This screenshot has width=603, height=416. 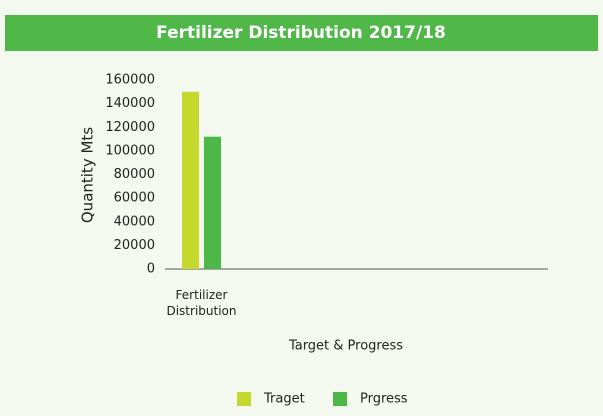 What do you see at coordinates (130, 150) in the screenshot?
I see `y-tick-label: 100000` at bounding box center [130, 150].